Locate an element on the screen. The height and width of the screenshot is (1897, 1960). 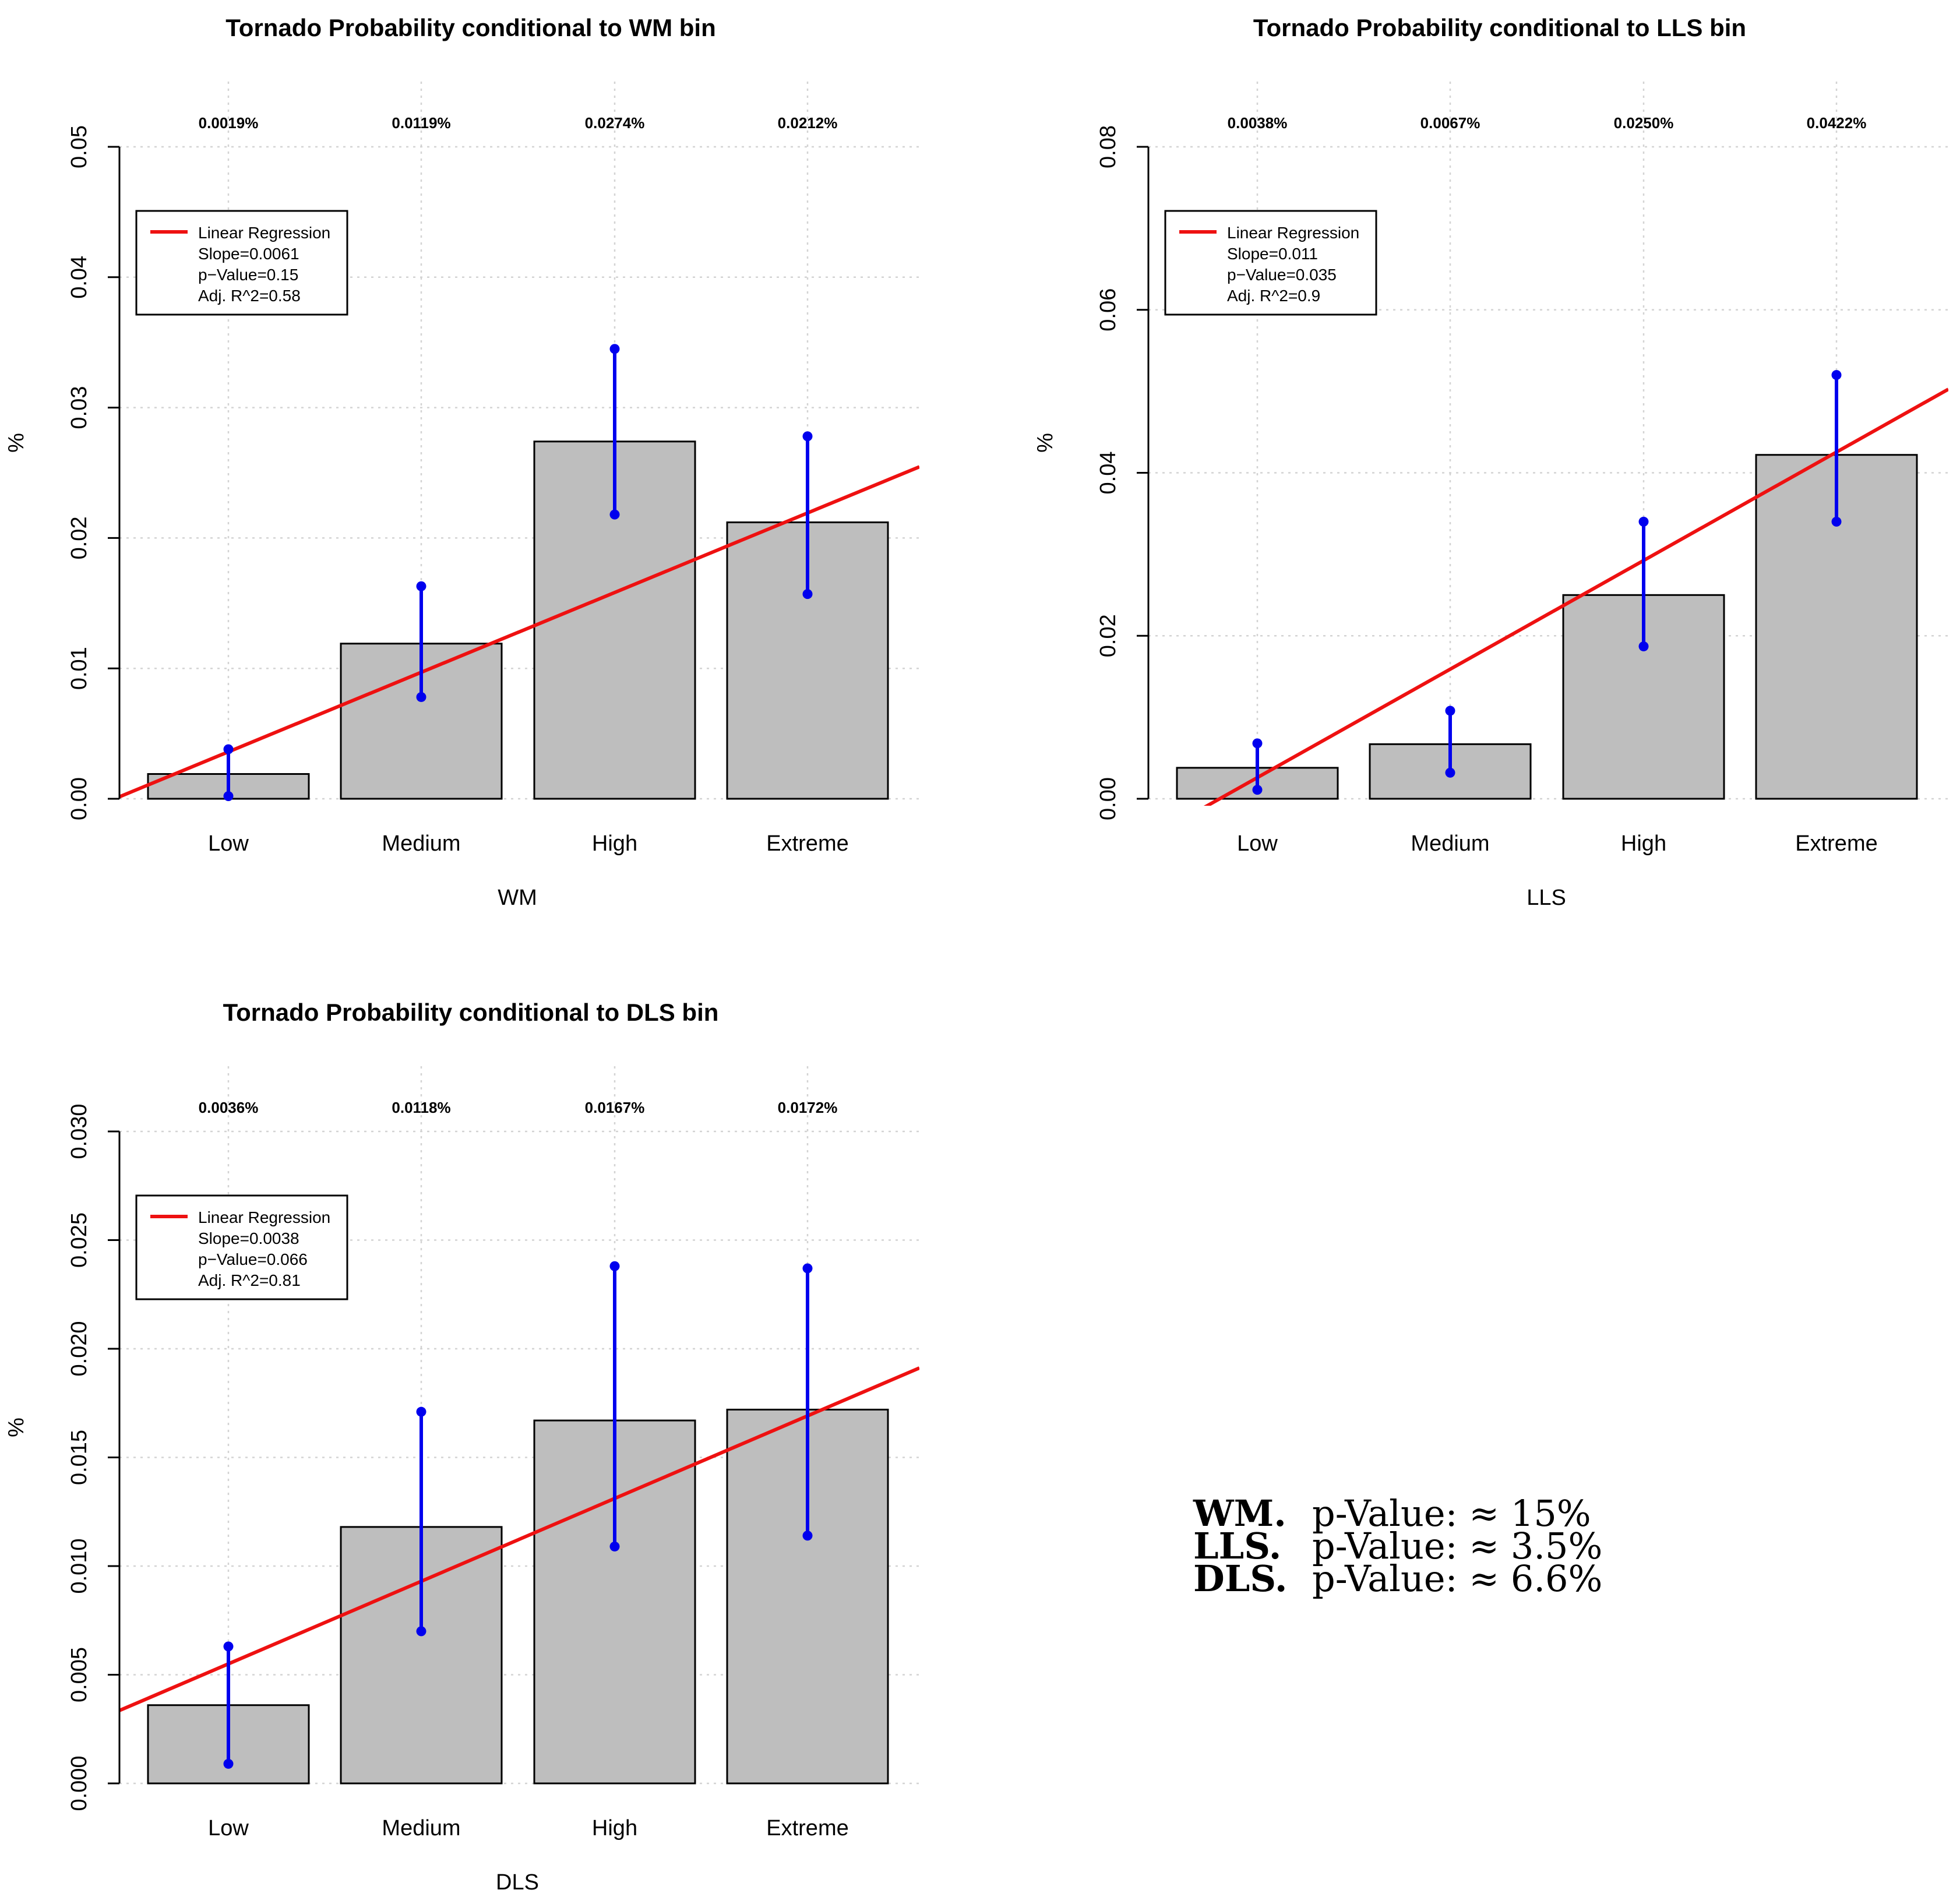
bar-value-label: 0.0119% is located at coordinates (421, 123).